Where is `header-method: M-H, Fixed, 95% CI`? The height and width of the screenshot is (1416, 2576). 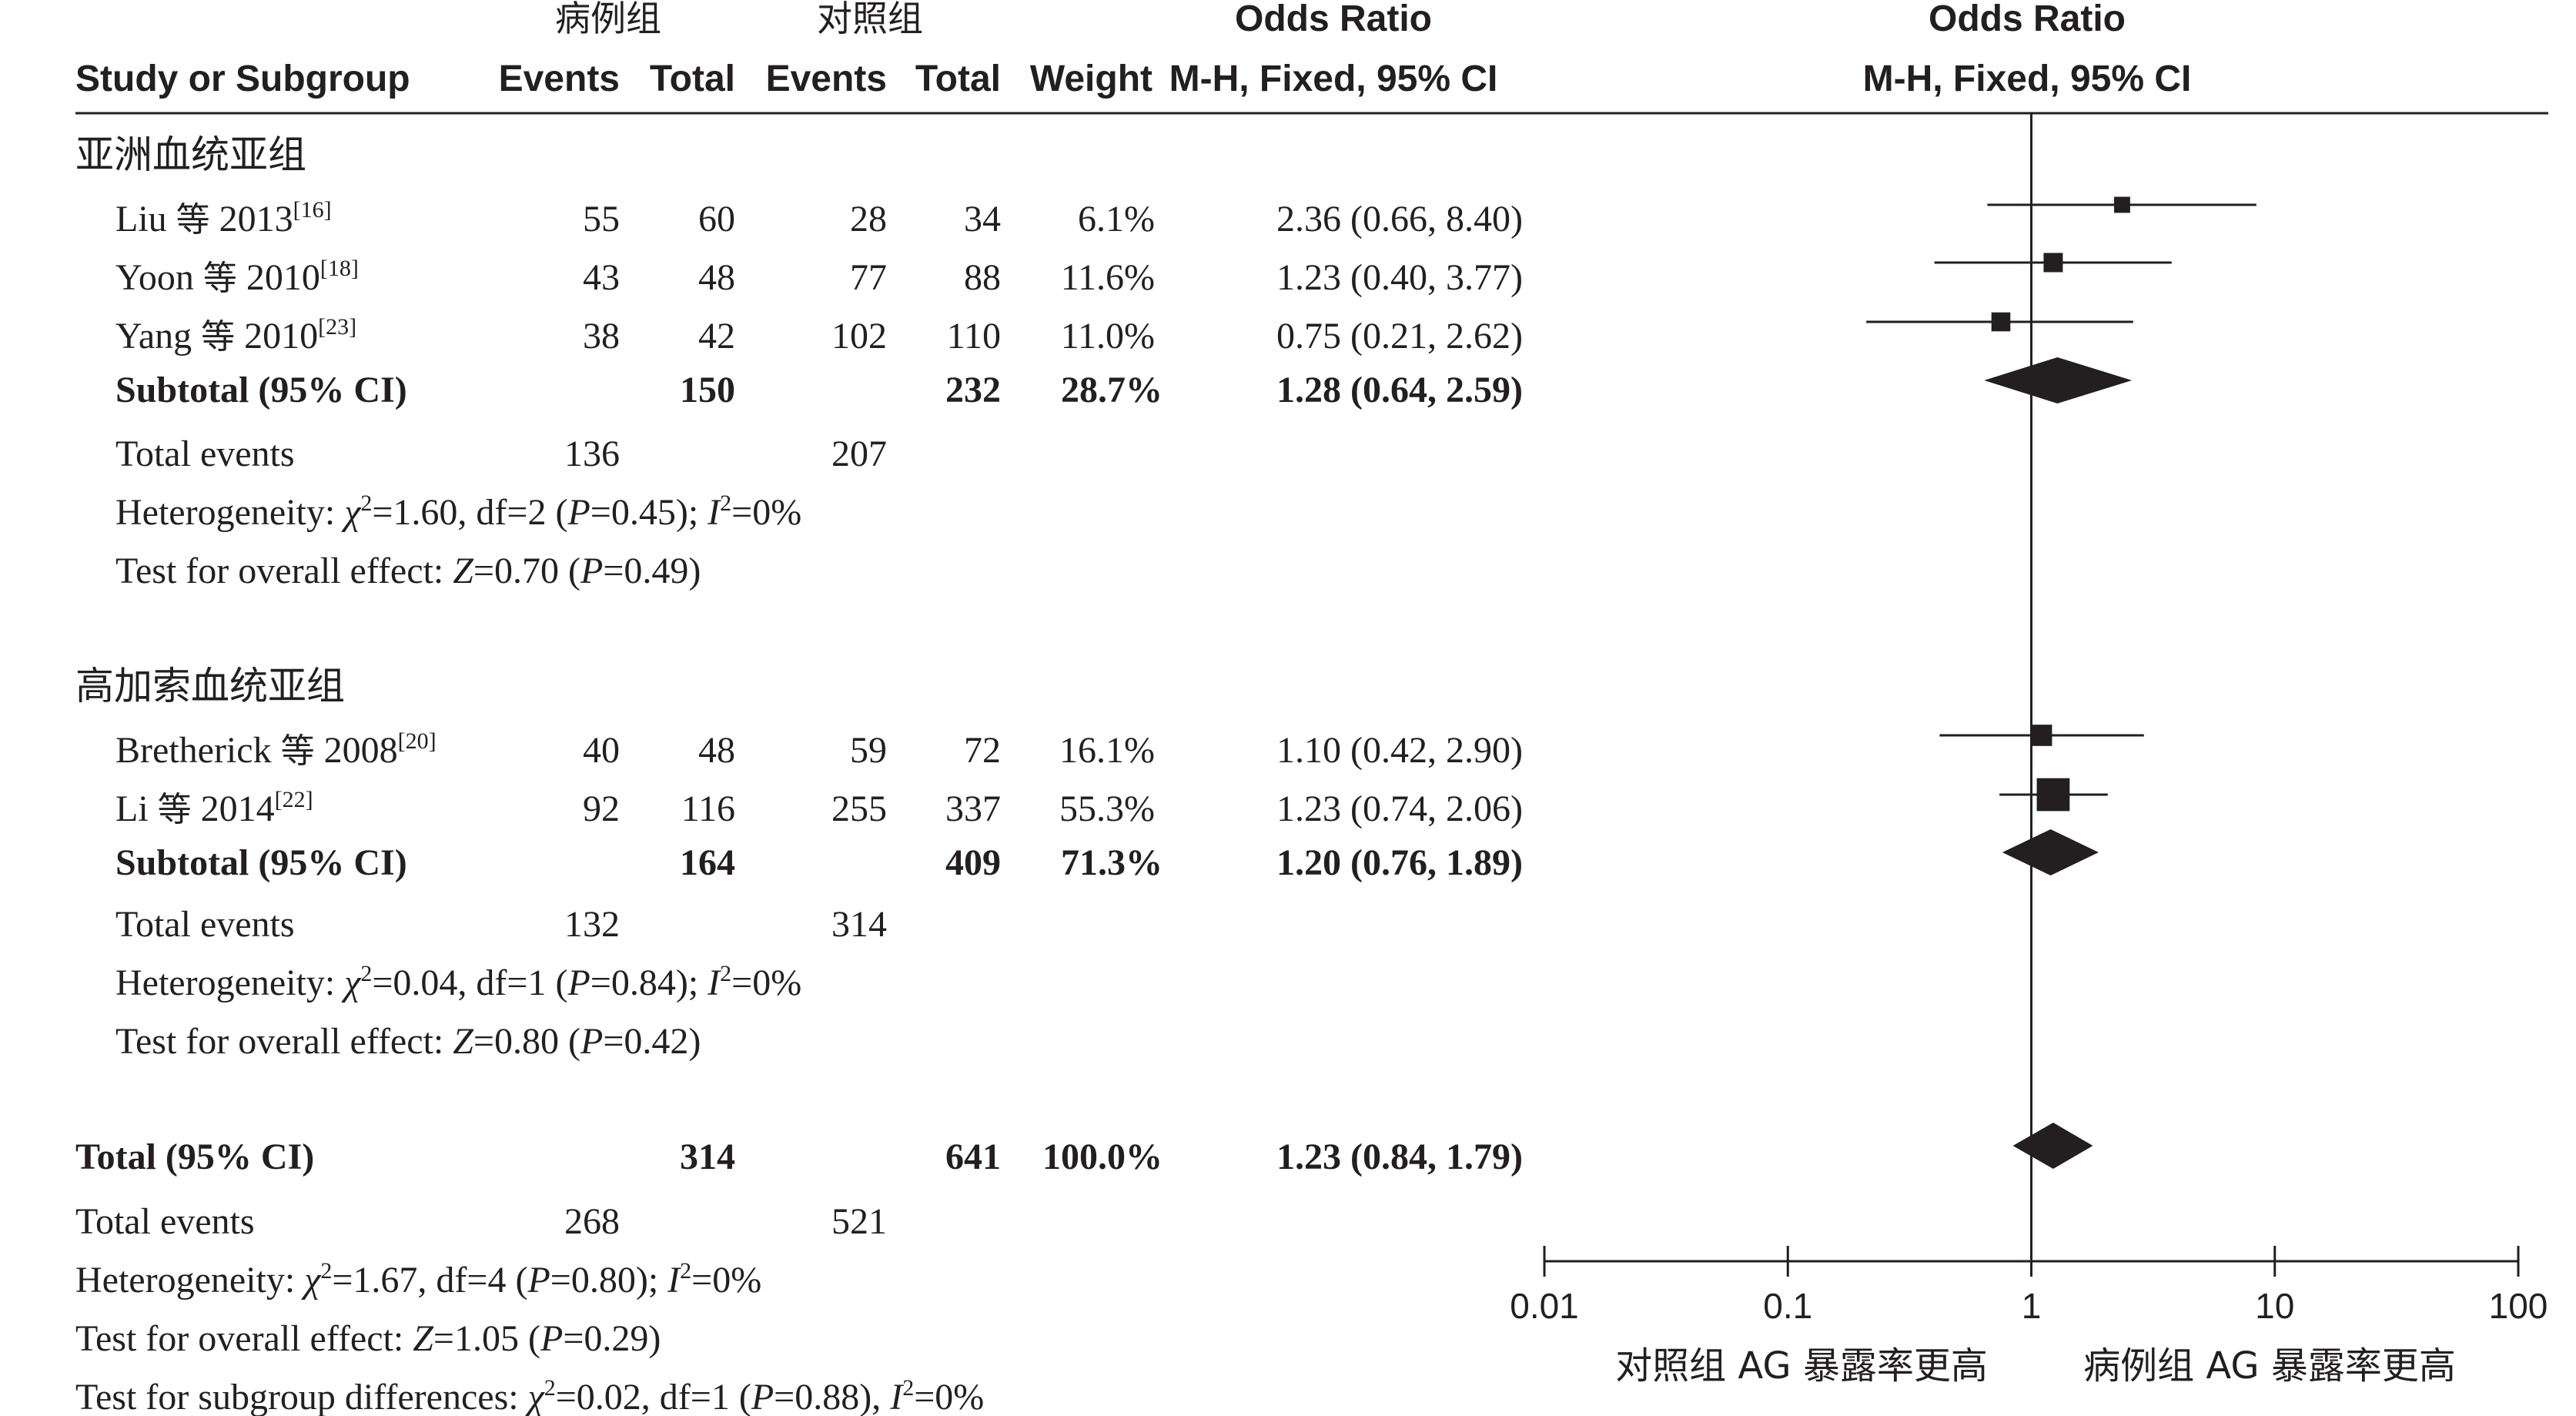
header-method: M-H, Fixed, 95% CI is located at coordinates (1333, 79).